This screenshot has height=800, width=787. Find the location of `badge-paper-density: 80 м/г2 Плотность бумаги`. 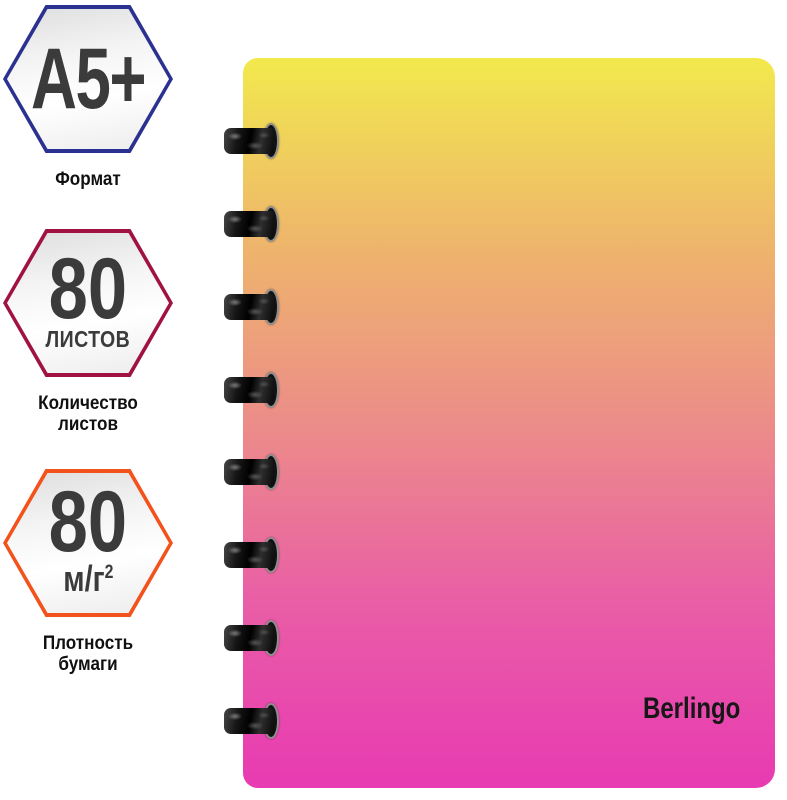

badge-paper-density: 80 м/г2 Плотность бумаги is located at coordinates (88, 572).